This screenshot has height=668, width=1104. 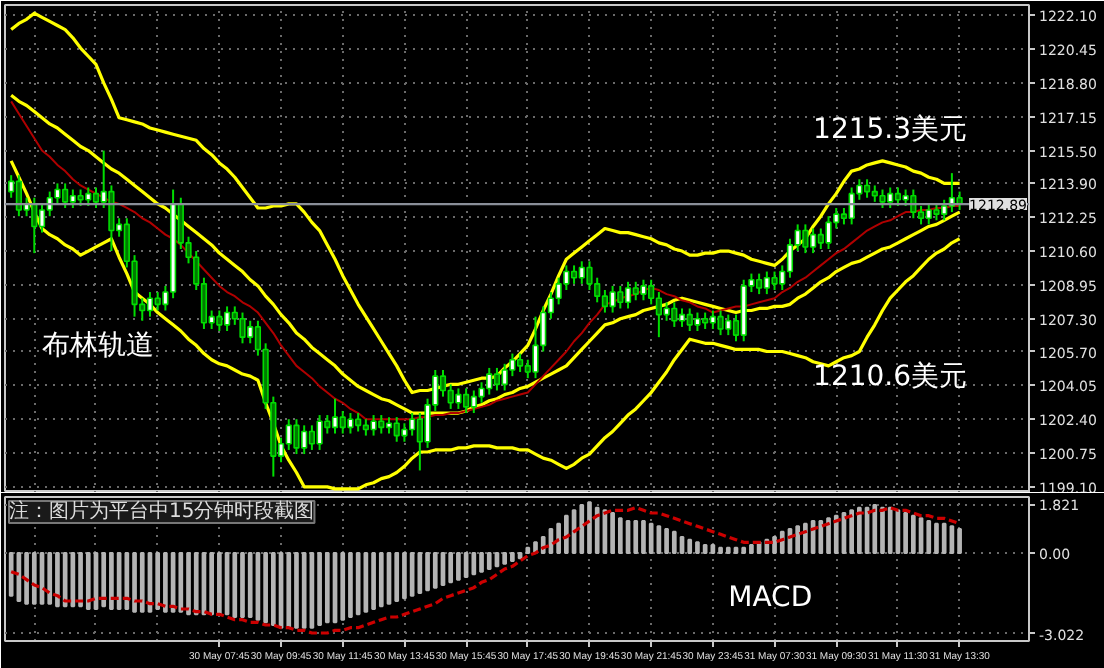 I want to click on annotation: 注：图片为平台中15分钟时段截图, so click(x=162, y=511).